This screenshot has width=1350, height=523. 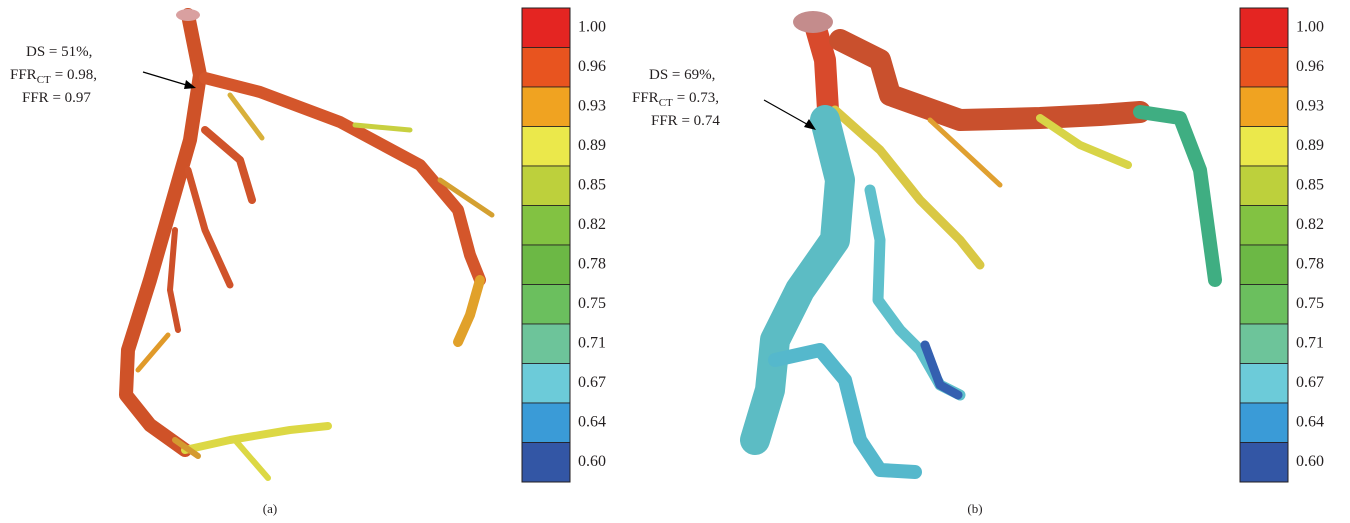 What do you see at coordinates (974, 508) in the screenshot?
I see `panel-caption: (b)` at bounding box center [974, 508].